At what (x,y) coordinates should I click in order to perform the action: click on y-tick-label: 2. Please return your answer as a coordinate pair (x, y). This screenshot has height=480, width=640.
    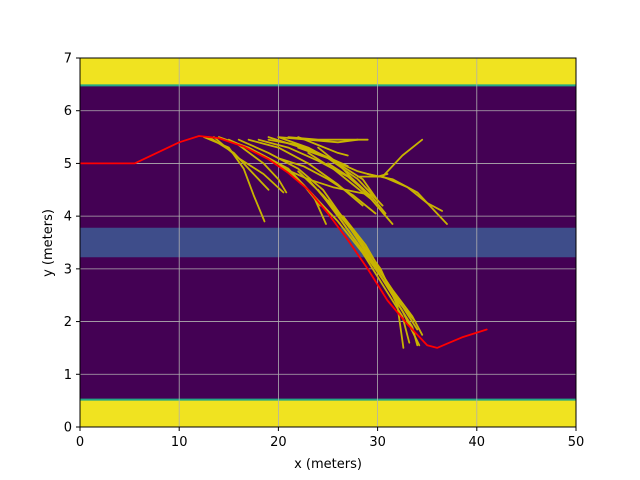
    Looking at the image, I should click on (68, 322).